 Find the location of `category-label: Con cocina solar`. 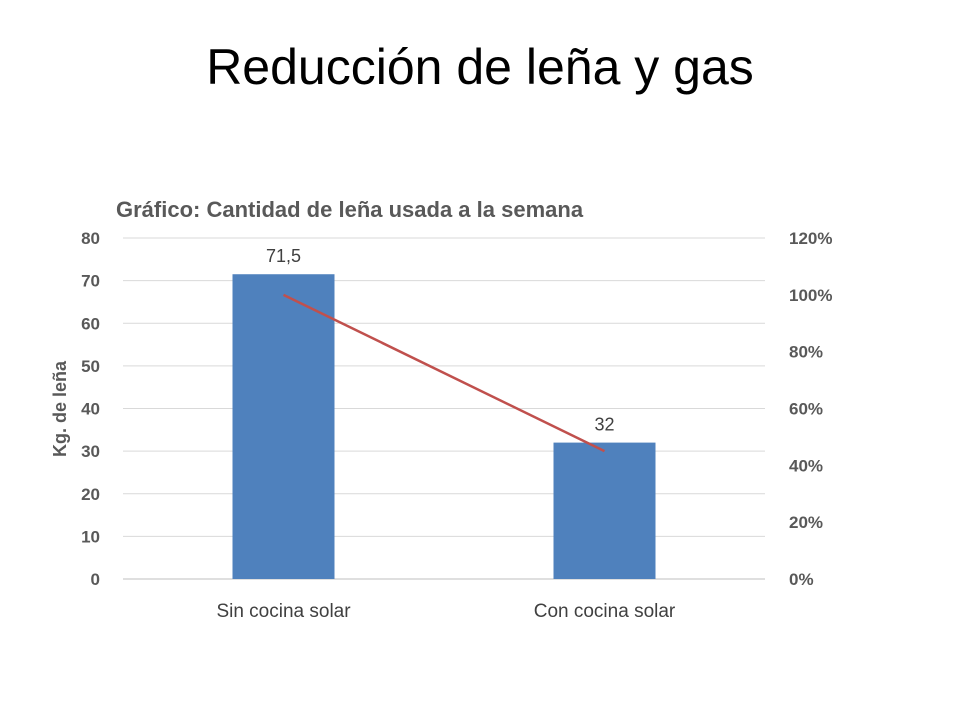

category-label: Con cocina solar is located at coordinates (605, 611).